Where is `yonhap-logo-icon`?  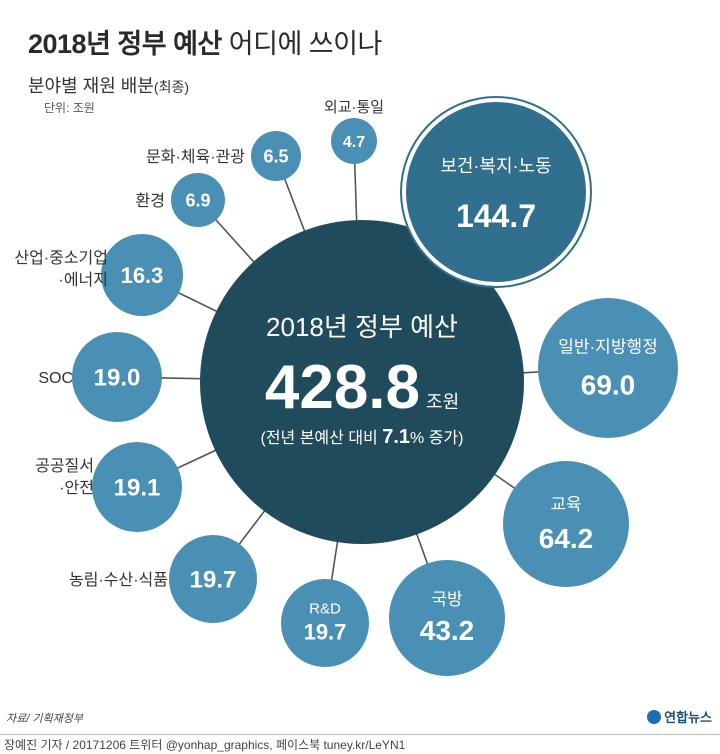 yonhap-logo-icon is located at coordinates (654, 717).